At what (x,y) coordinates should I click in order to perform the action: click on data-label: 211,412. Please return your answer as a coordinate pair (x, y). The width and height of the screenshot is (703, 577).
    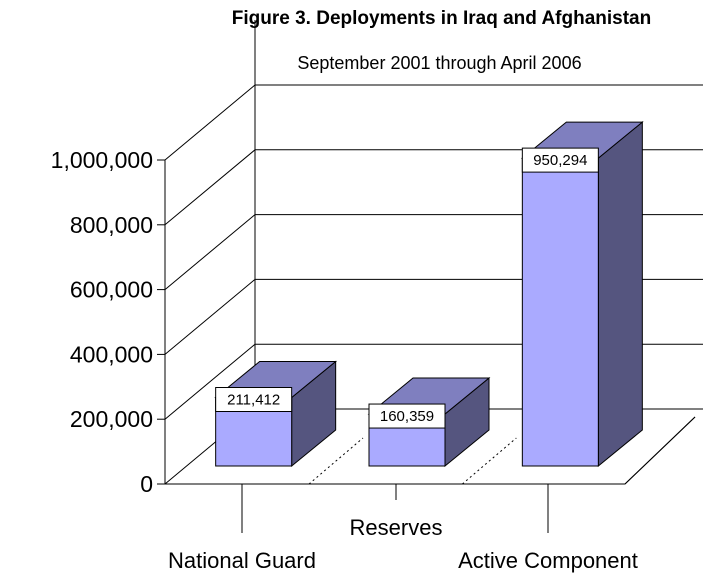
    Looking at the image, I should click on (253, 400).